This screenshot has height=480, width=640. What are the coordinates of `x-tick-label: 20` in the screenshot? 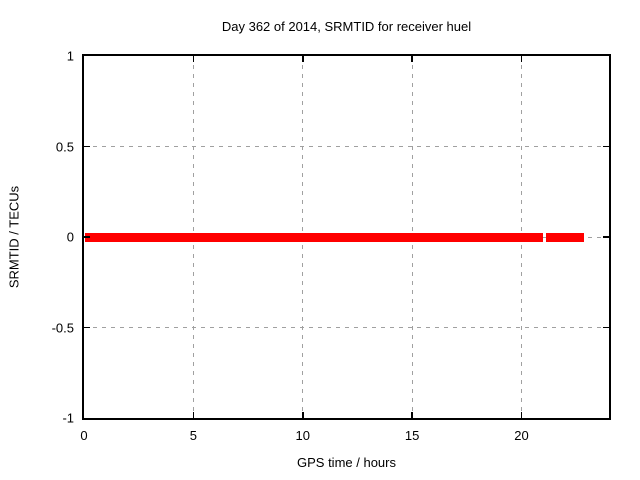 It's located at (521, 435).